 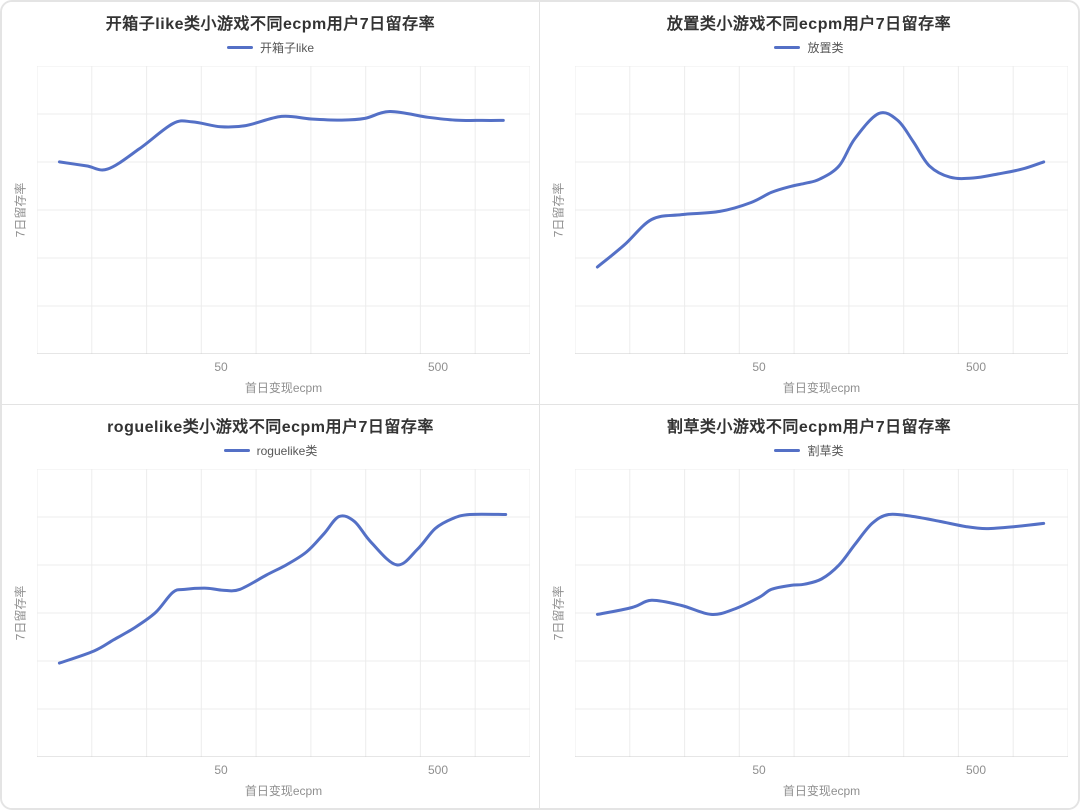 What do you see at coordinates (286, 47) in the screenshot?
I see `legend-label: 开箱子like` at bounding box center [286, 47].